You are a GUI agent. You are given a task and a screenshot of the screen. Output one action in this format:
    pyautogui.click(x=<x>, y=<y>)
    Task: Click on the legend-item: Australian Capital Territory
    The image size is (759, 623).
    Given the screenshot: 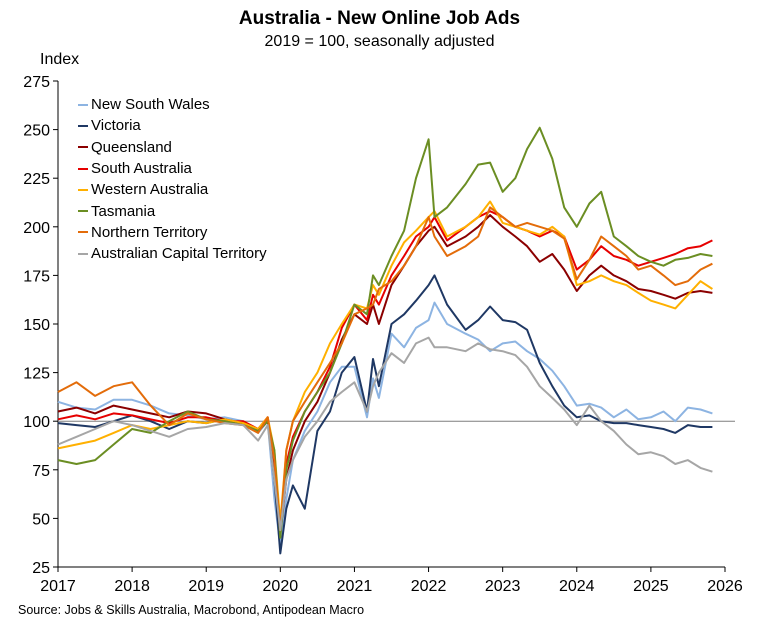 What is the action you would take?
    pyautogui.click(x=172, y=253)
    